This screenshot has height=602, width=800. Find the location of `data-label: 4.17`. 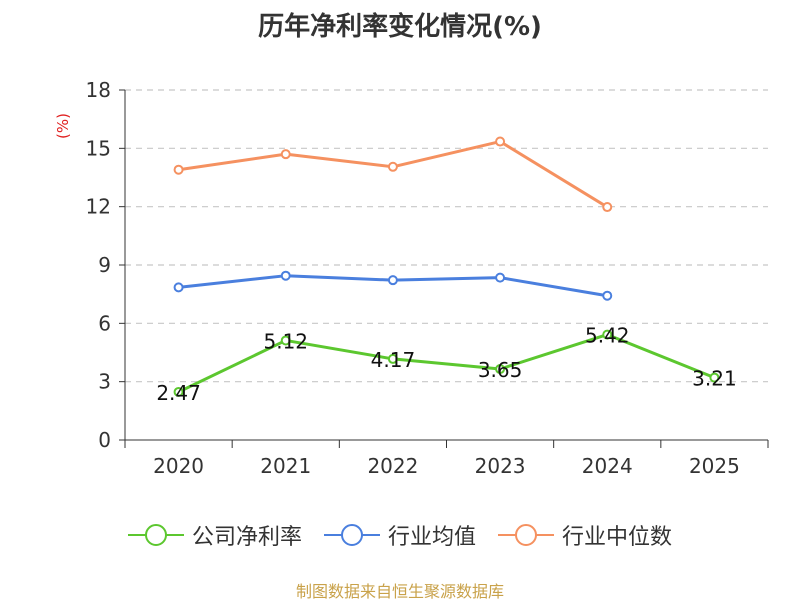

data-label: 4.17 is located at coordinates (393, 360).